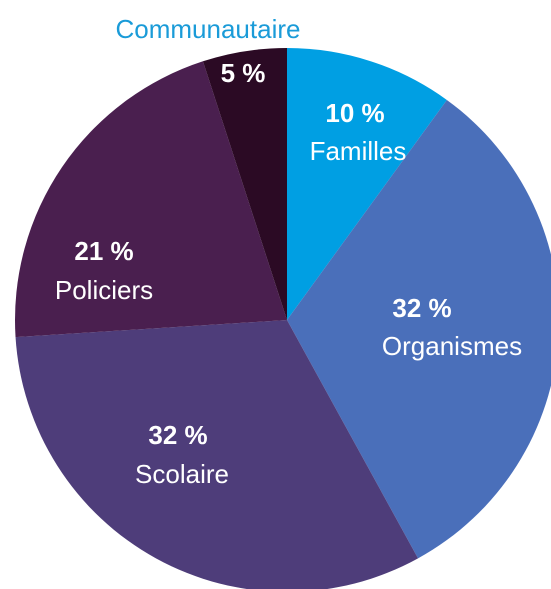  What do you see at coordinates (452, 346) in the screenshot?
I see `slice-category-label-organismes: Organismes` at bounding box center [452, 346].